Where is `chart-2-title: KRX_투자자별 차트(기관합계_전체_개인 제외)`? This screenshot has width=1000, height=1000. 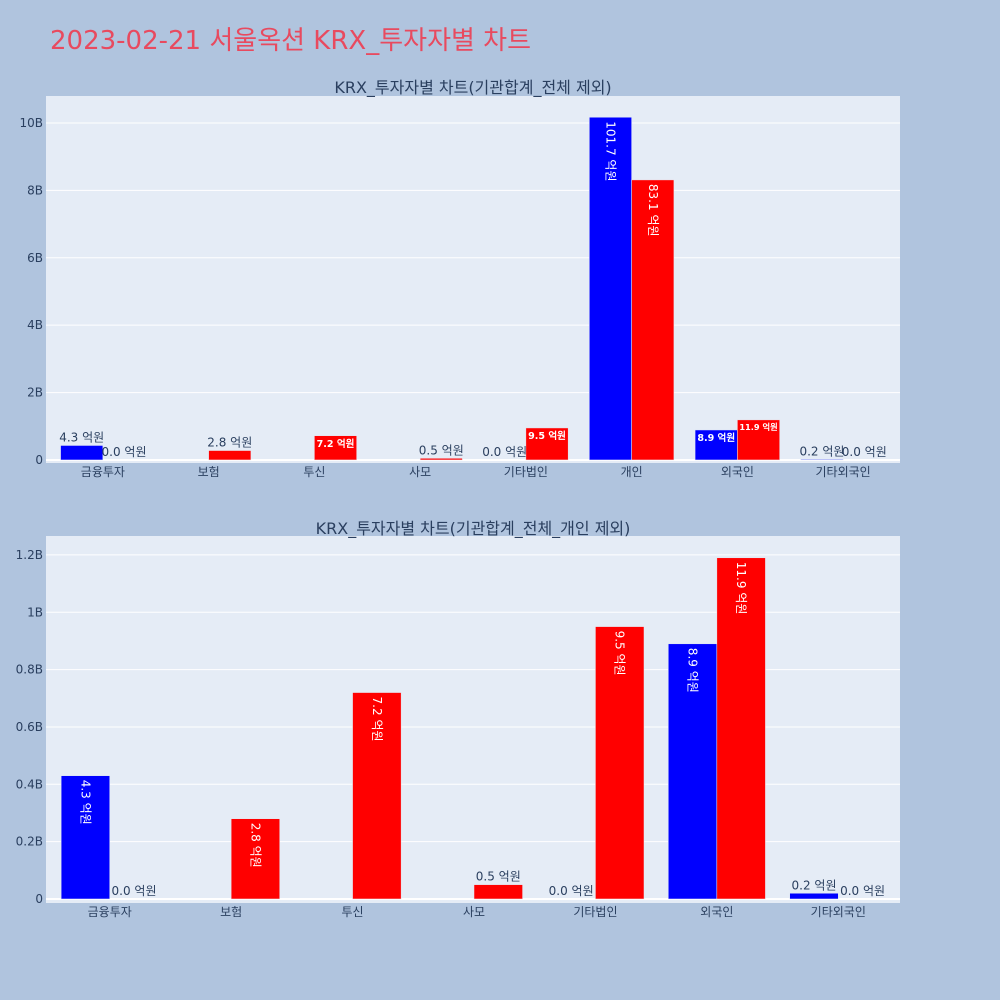 chart-2-title: KRX_투자자별 차트(기관합계_전체_개인 제외) is located at coordinates (473, 529).